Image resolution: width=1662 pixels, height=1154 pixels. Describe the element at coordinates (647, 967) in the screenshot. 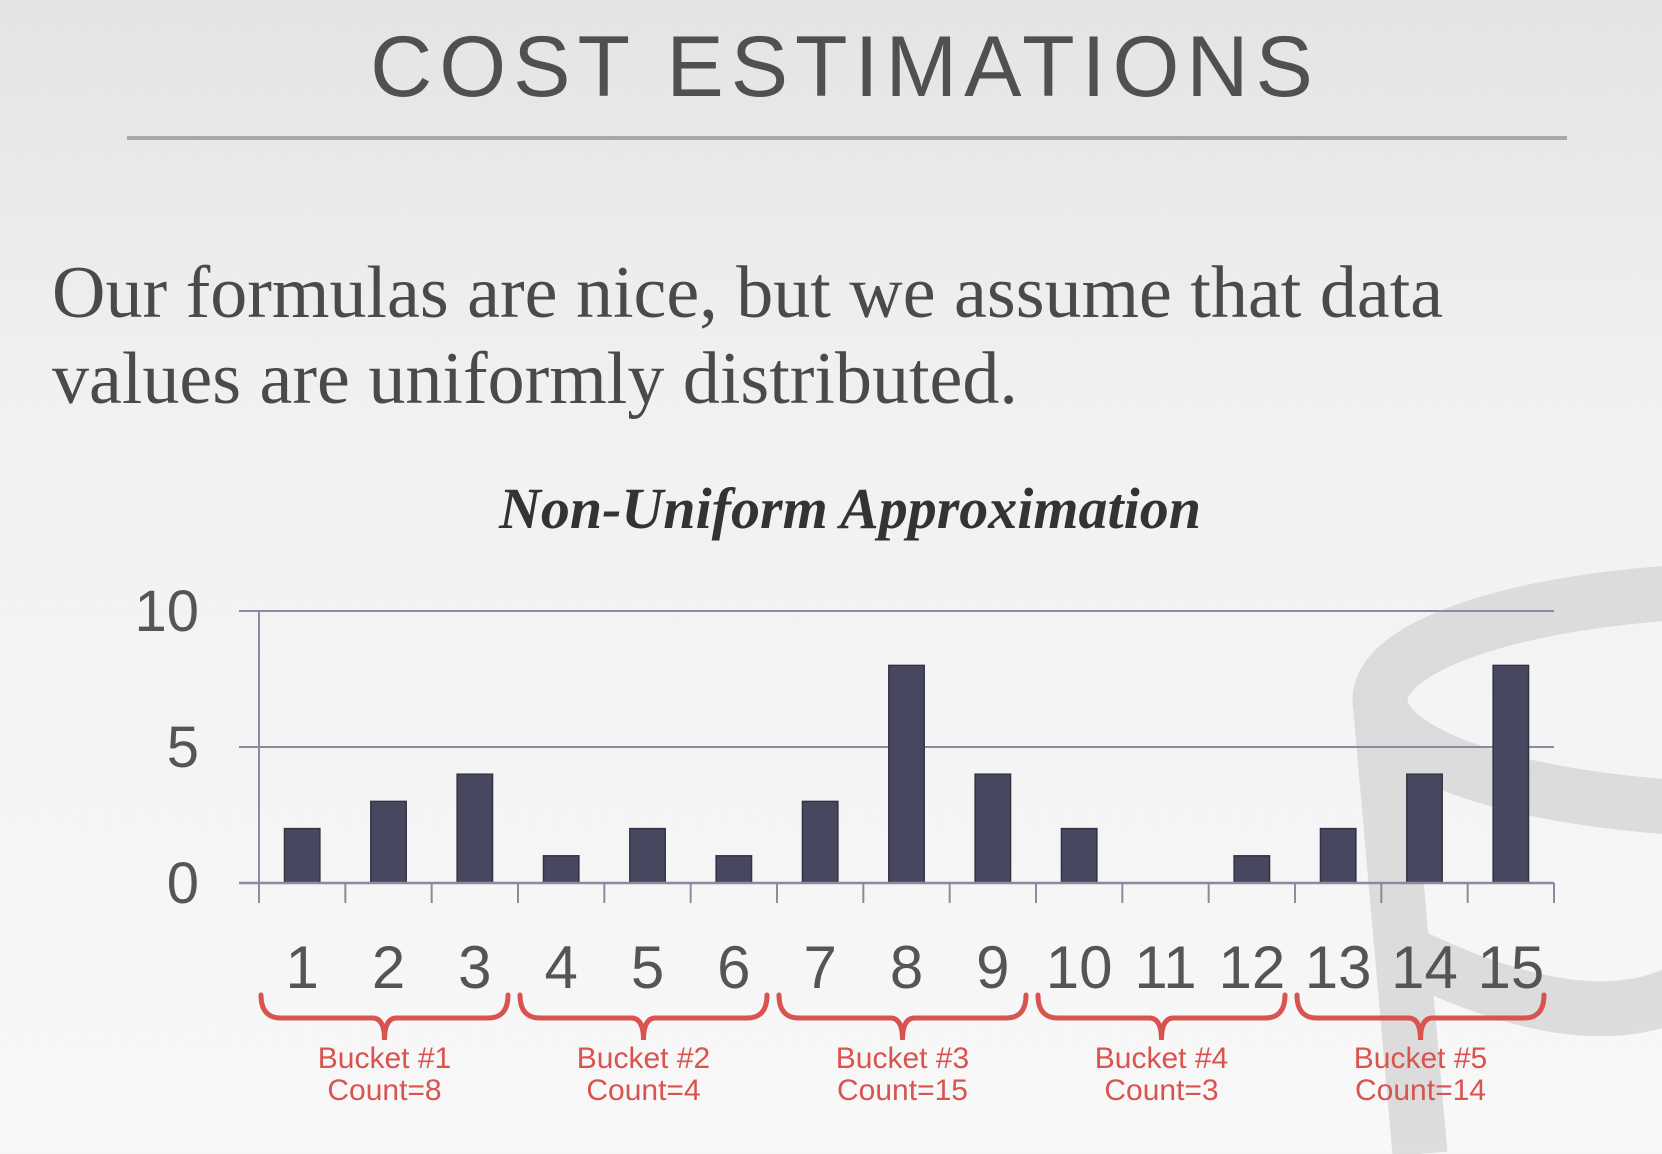

I see `x-tick-label: 5` at that location.